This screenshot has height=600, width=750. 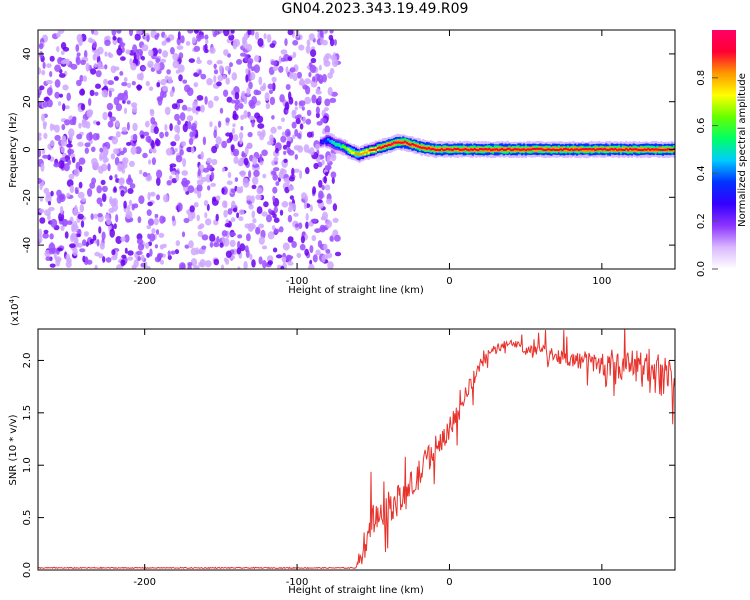 I want to click on spectrogram-x-tick-label: 100, so click(x=601, y=281).